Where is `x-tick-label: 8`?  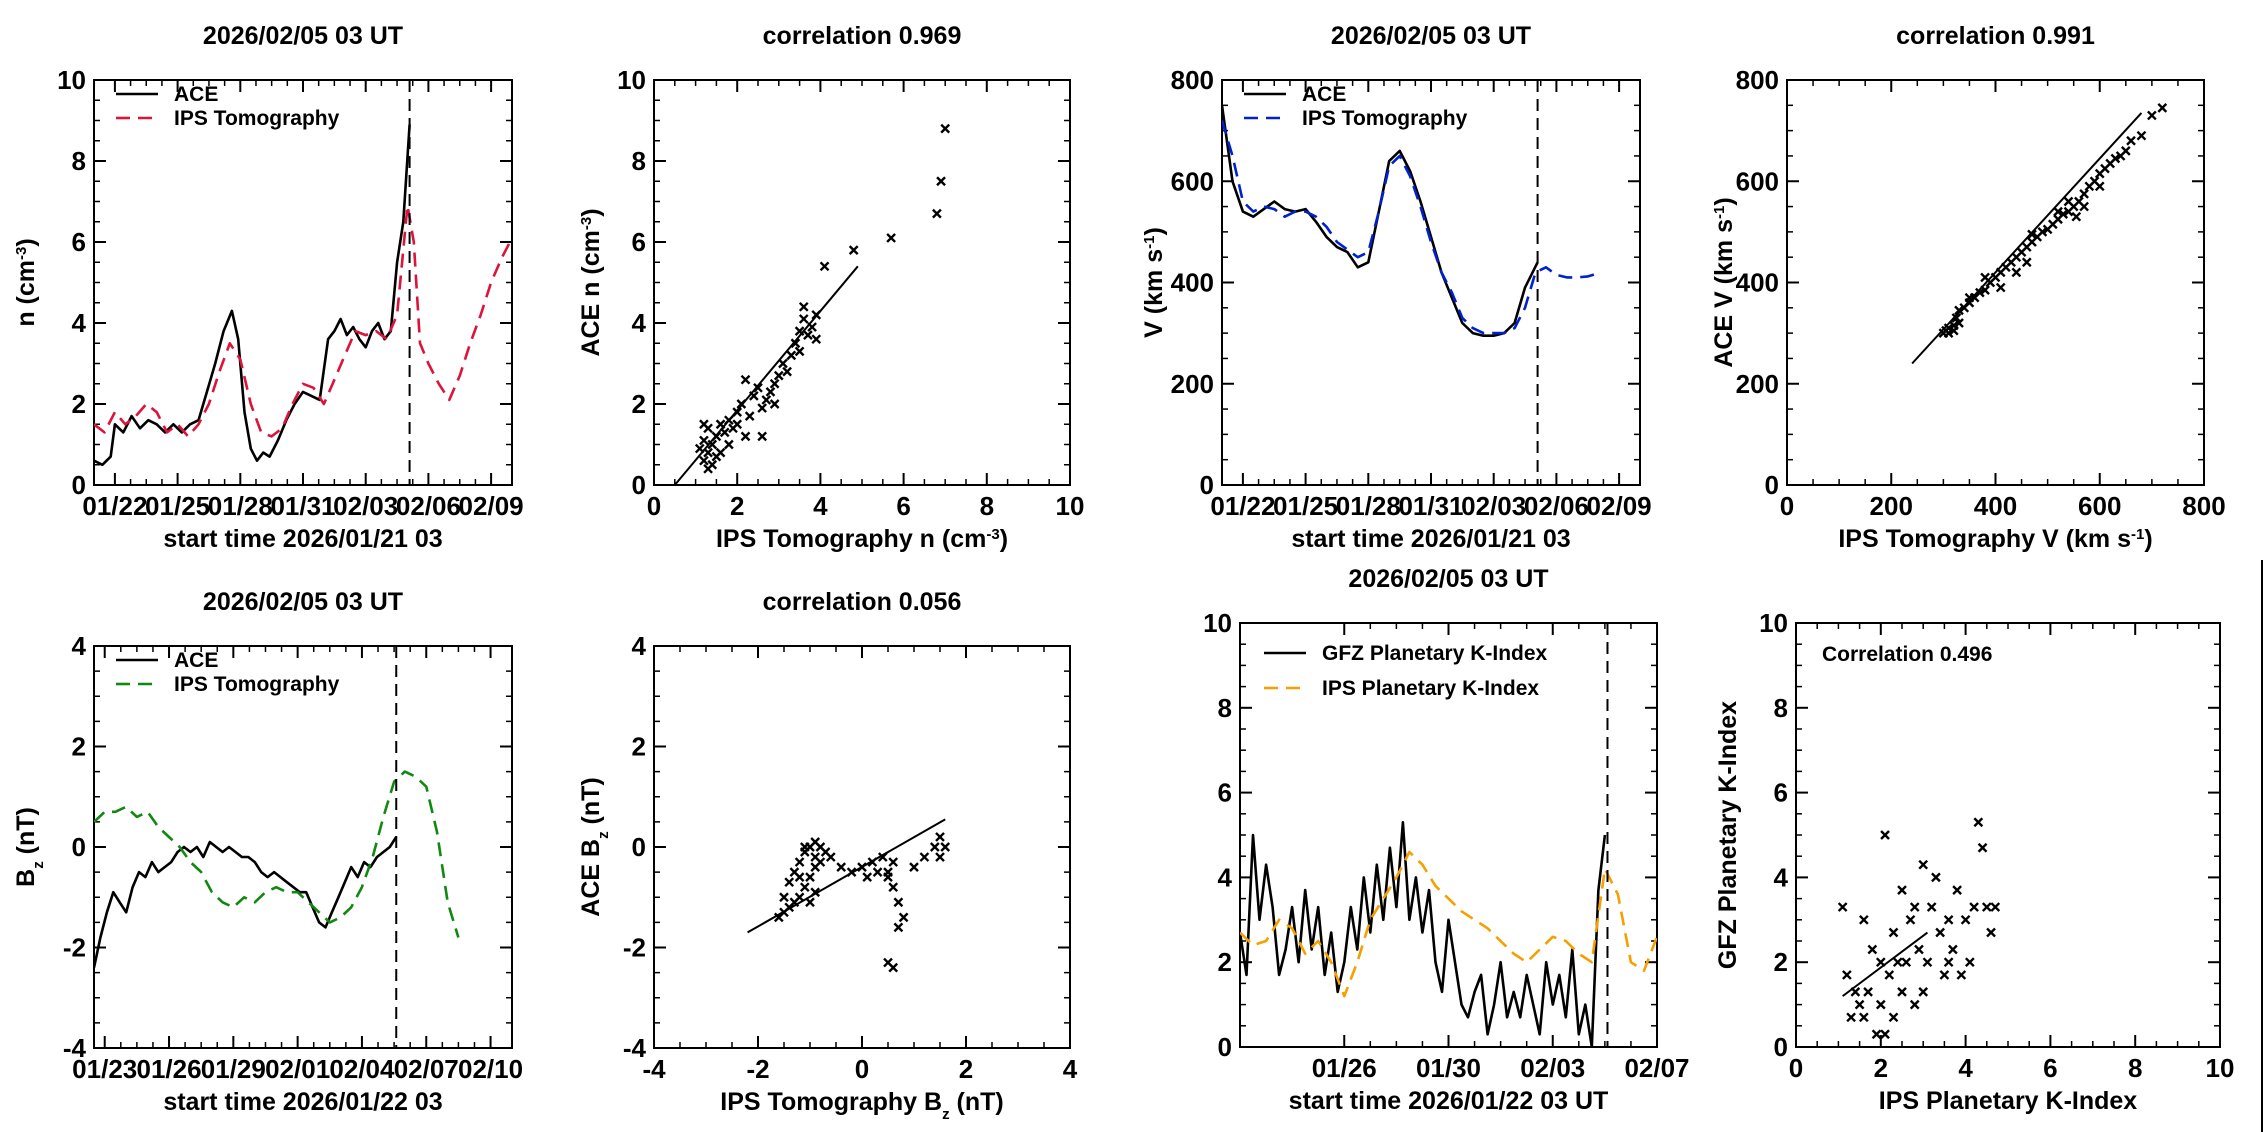 x-tick-label: 8 is located at coordinates (2135, 1068).